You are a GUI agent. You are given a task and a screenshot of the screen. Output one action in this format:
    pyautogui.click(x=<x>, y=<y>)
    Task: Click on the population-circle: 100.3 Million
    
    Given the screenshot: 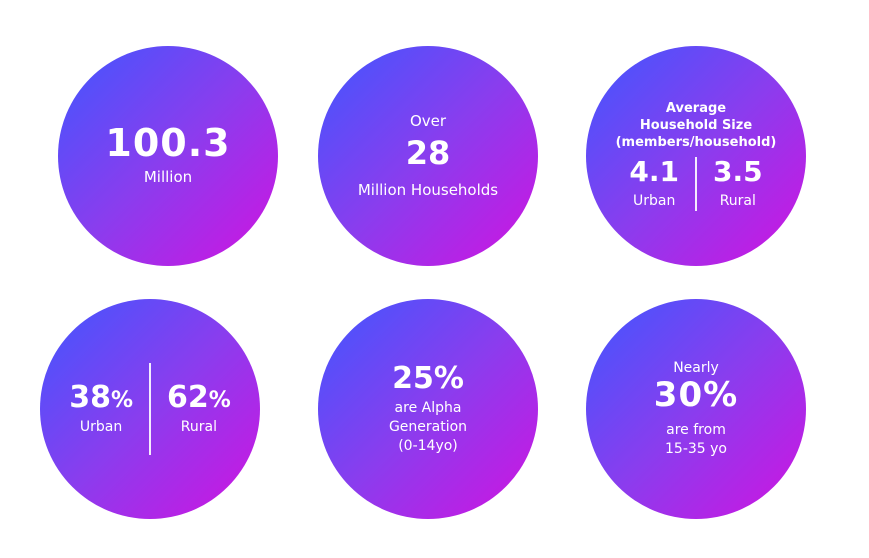 What is the action you would take?
    pyautogui.click(x=168, y=156)
    